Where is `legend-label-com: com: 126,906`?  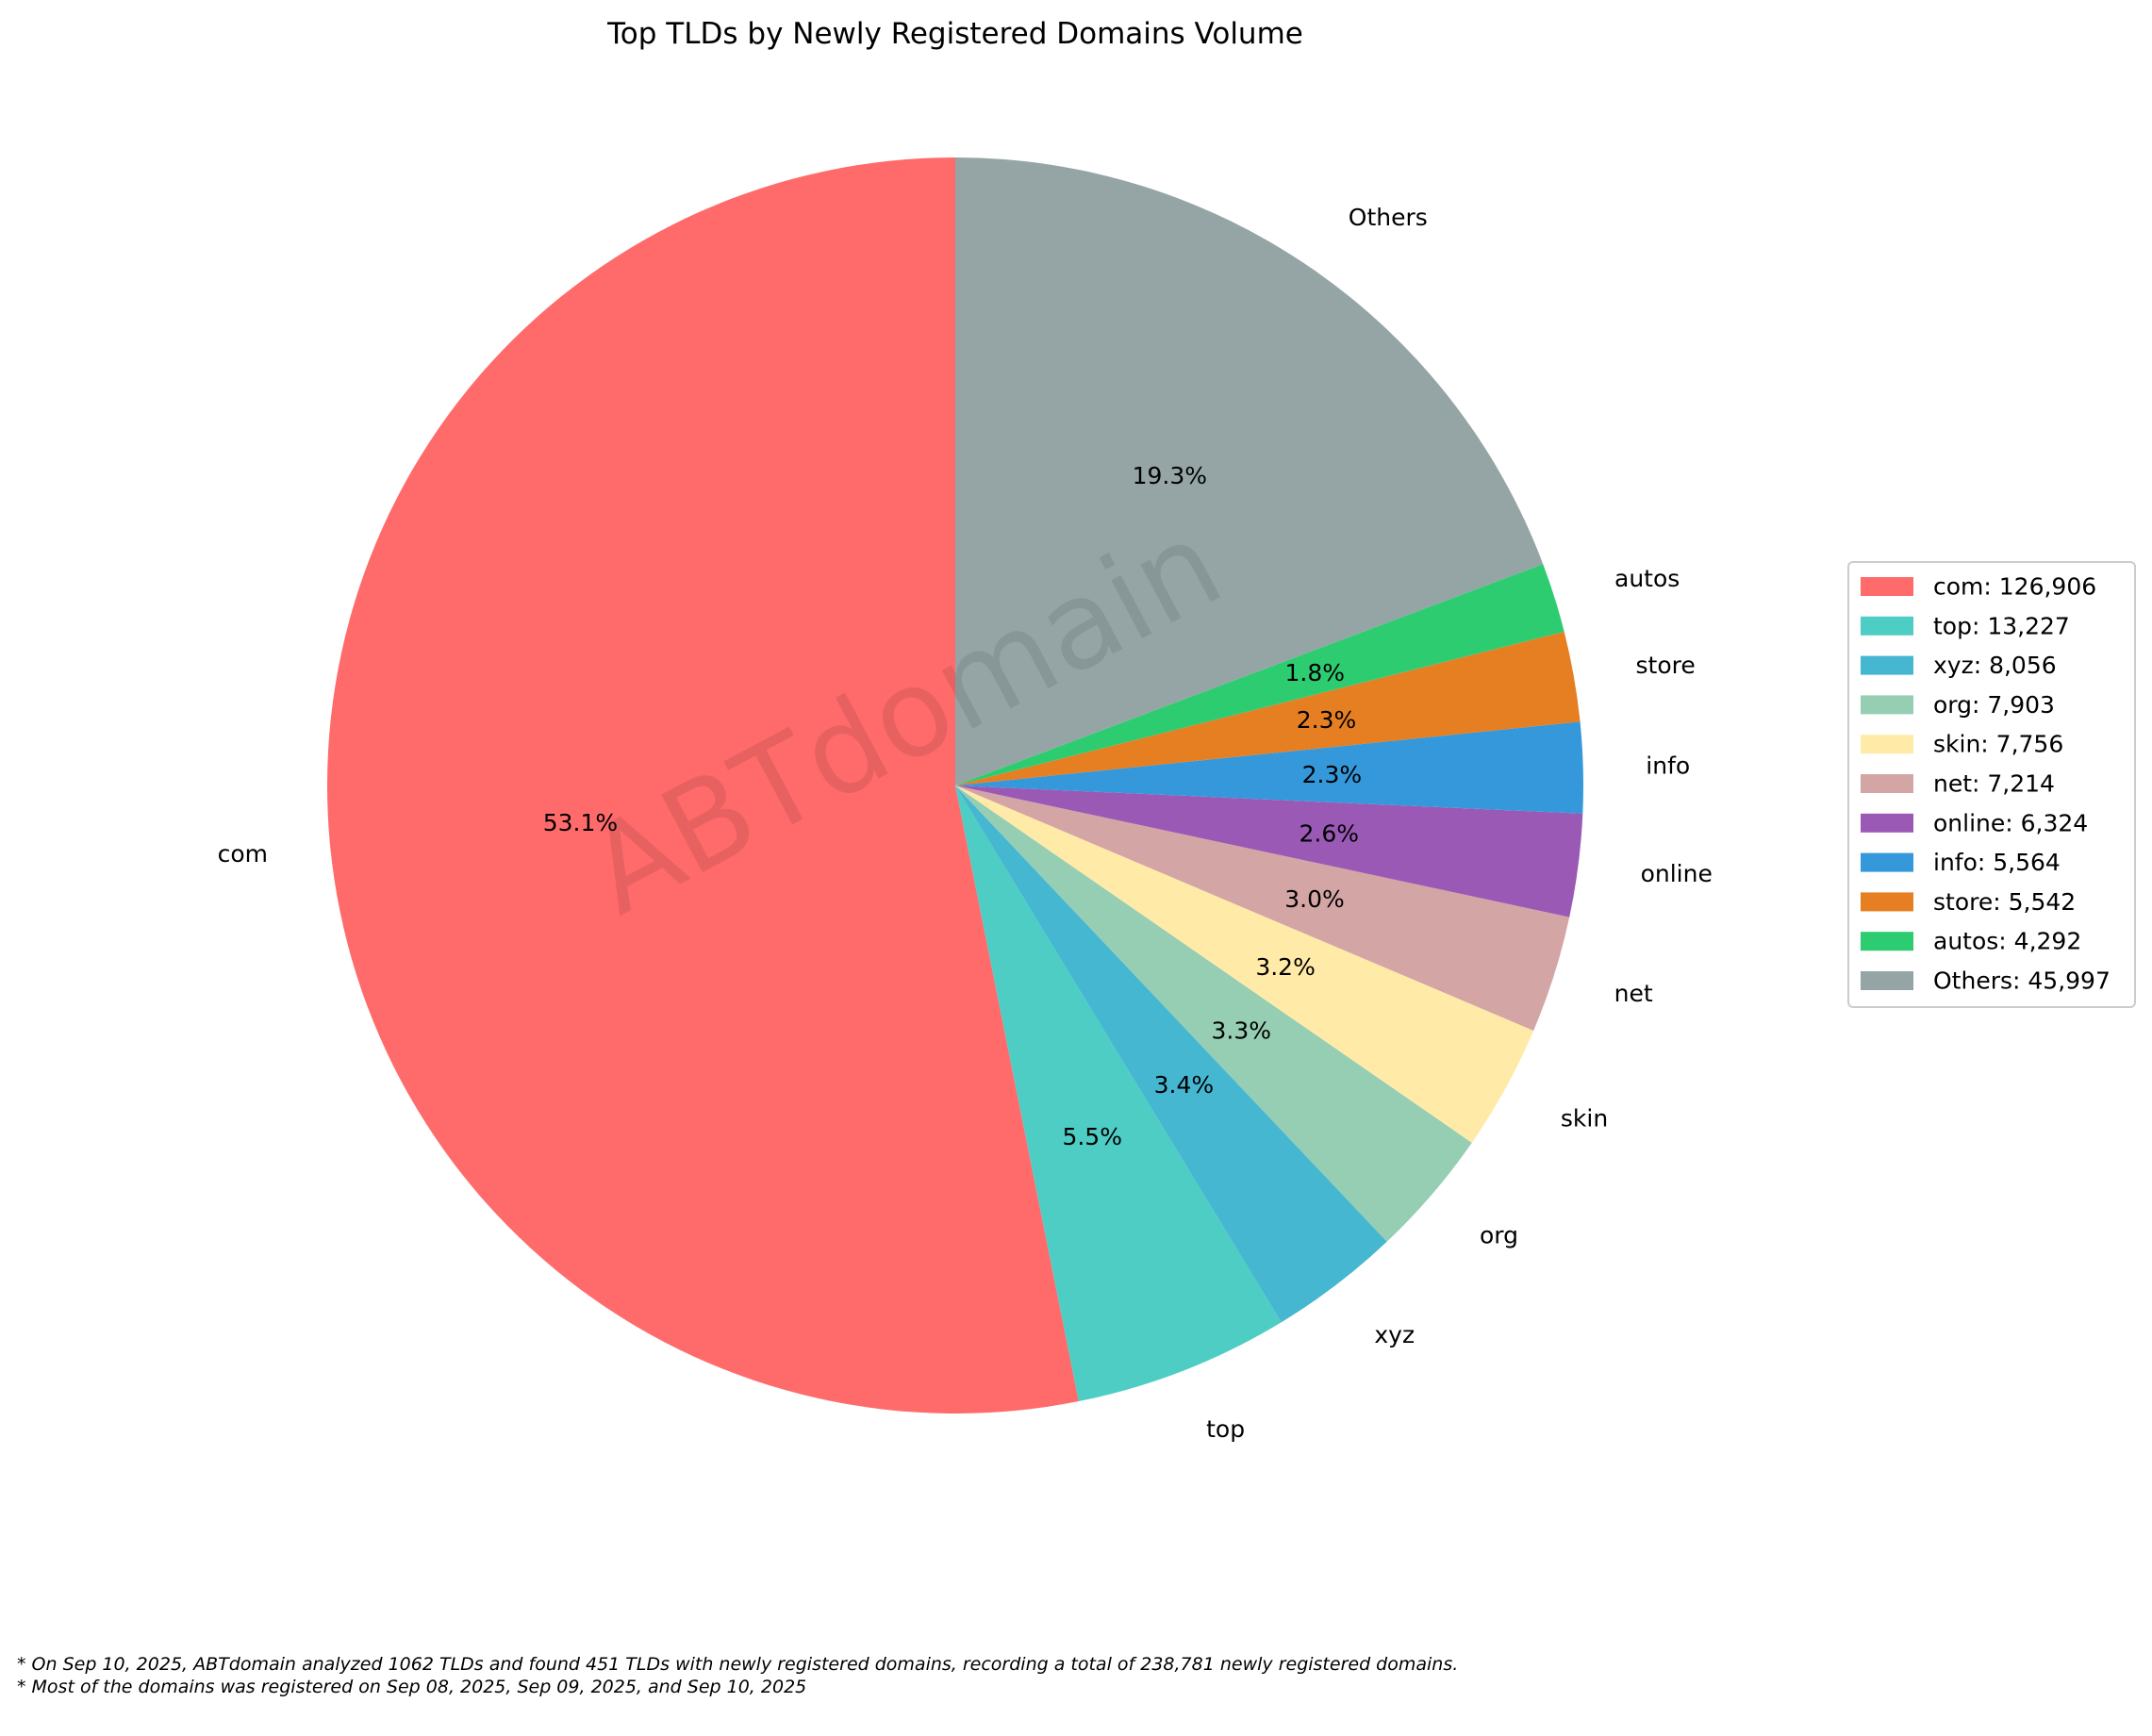
legend-label-com: com: 126,906 is located at coordinates (2014, 587).